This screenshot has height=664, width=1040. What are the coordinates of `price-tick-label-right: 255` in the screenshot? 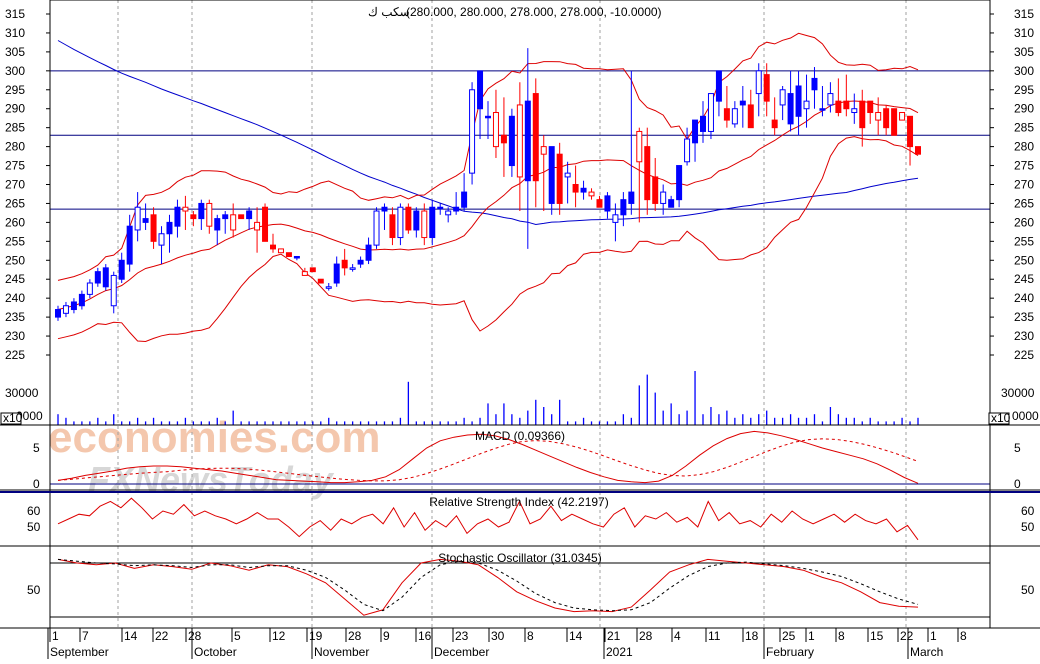 It's located at (1024, 241).